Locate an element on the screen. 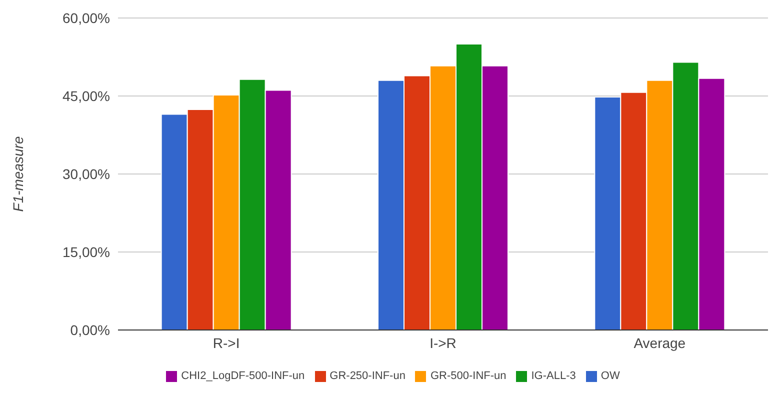 The height and width of the screenshot is (400, 776). y-tick-label: 0,00% is located at coordinates (90, 330).